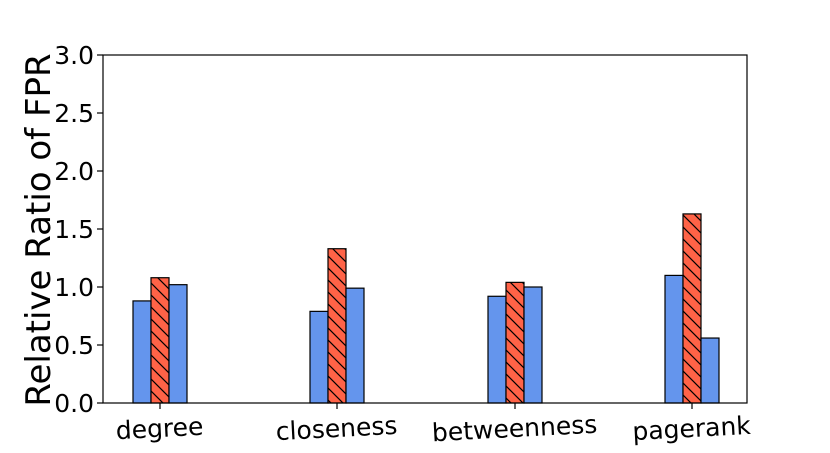 This screenshot has height=453, width=830. Describe the element at coordinates (514, 429) in the screenshot. I see `x-tick-label-betweenness: betweenness` at that location.